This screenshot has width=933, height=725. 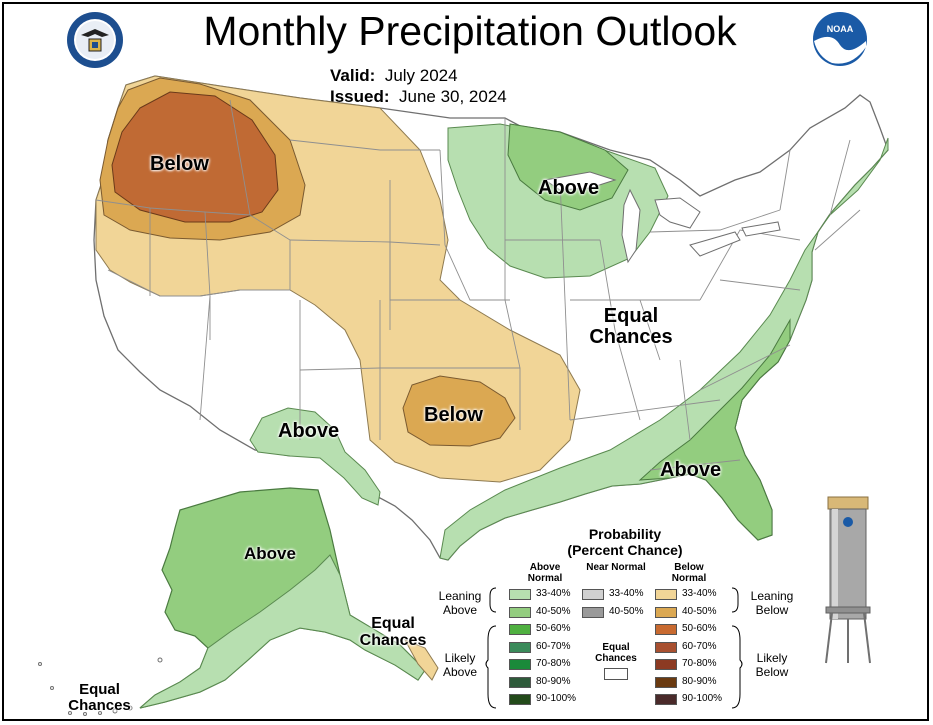 I want to click on legend-leaning-above: Leaning Above, so click(x=460, y=603).